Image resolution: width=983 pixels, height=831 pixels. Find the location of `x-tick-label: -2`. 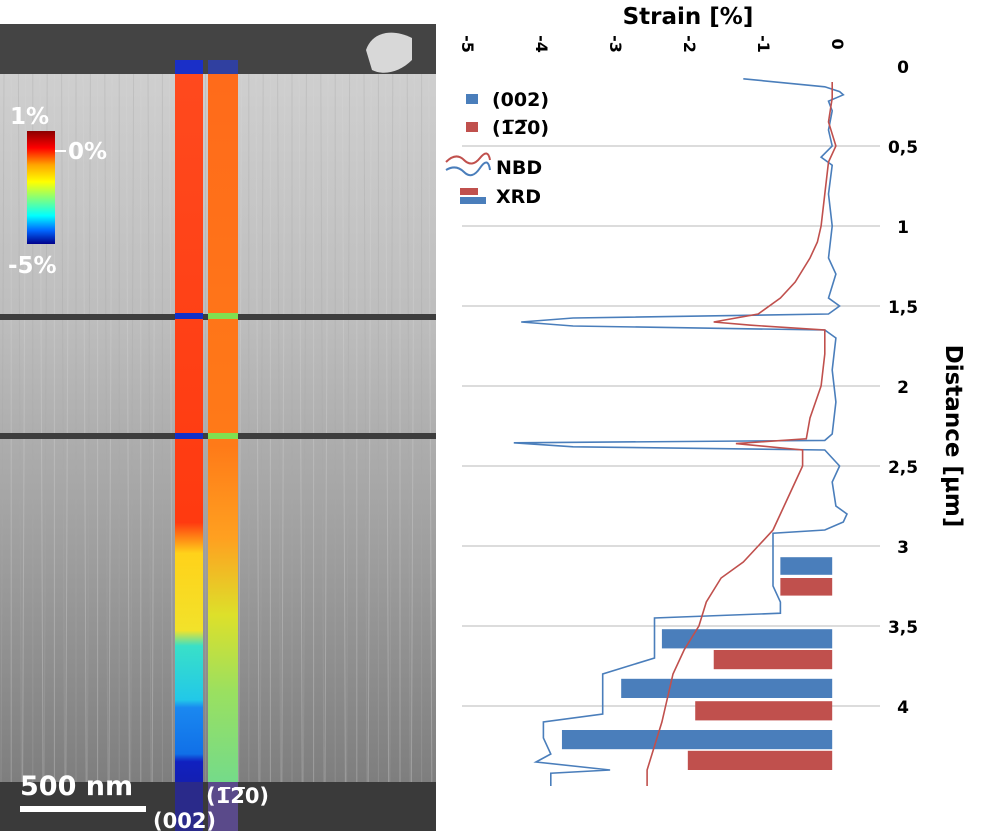

x-tick-label: -2 is located at coordinates (689, 44).